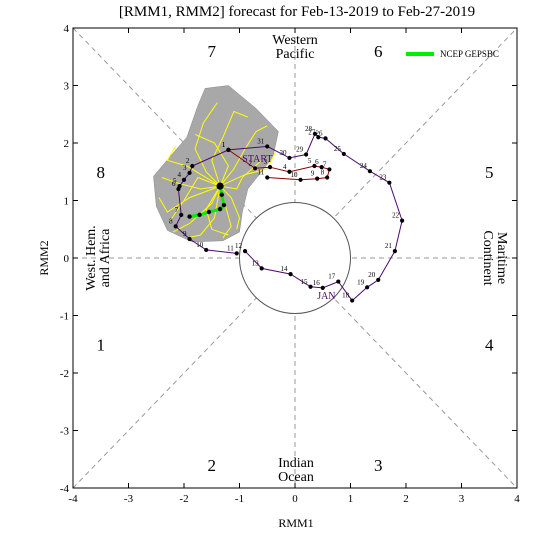 Image resolution: width=540 pixels, height=545 pixels. I want to click on observed-day-label: 26, so click(320, 133).